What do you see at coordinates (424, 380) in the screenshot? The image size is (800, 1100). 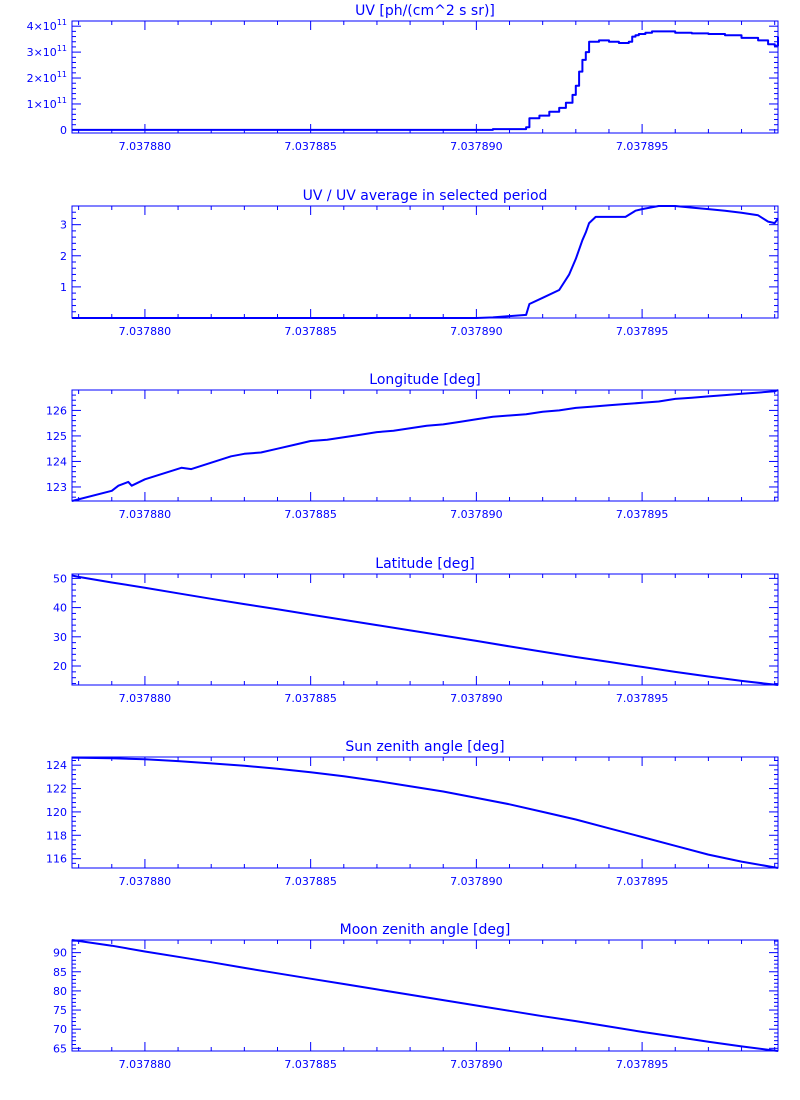 I see `chart-title: Longitude [deg]` at bounding box center [424, 380].